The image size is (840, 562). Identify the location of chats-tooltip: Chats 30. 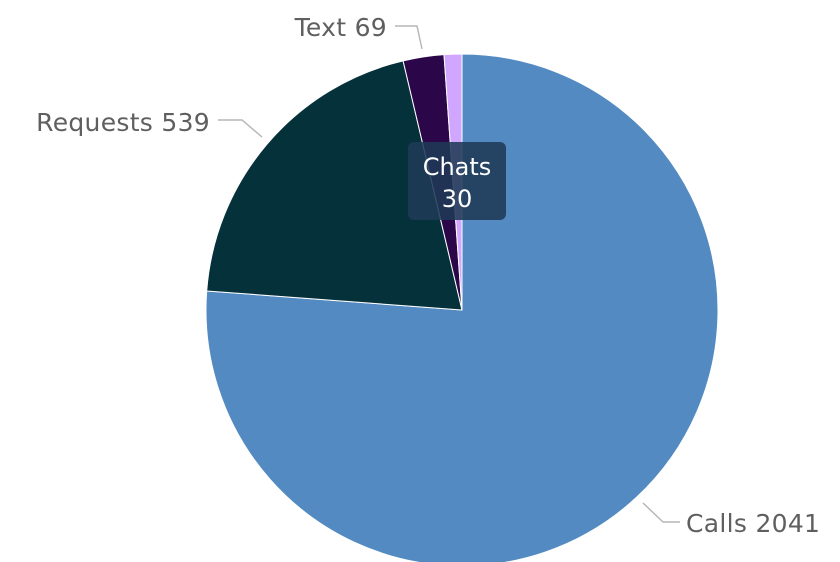
(457, 181).